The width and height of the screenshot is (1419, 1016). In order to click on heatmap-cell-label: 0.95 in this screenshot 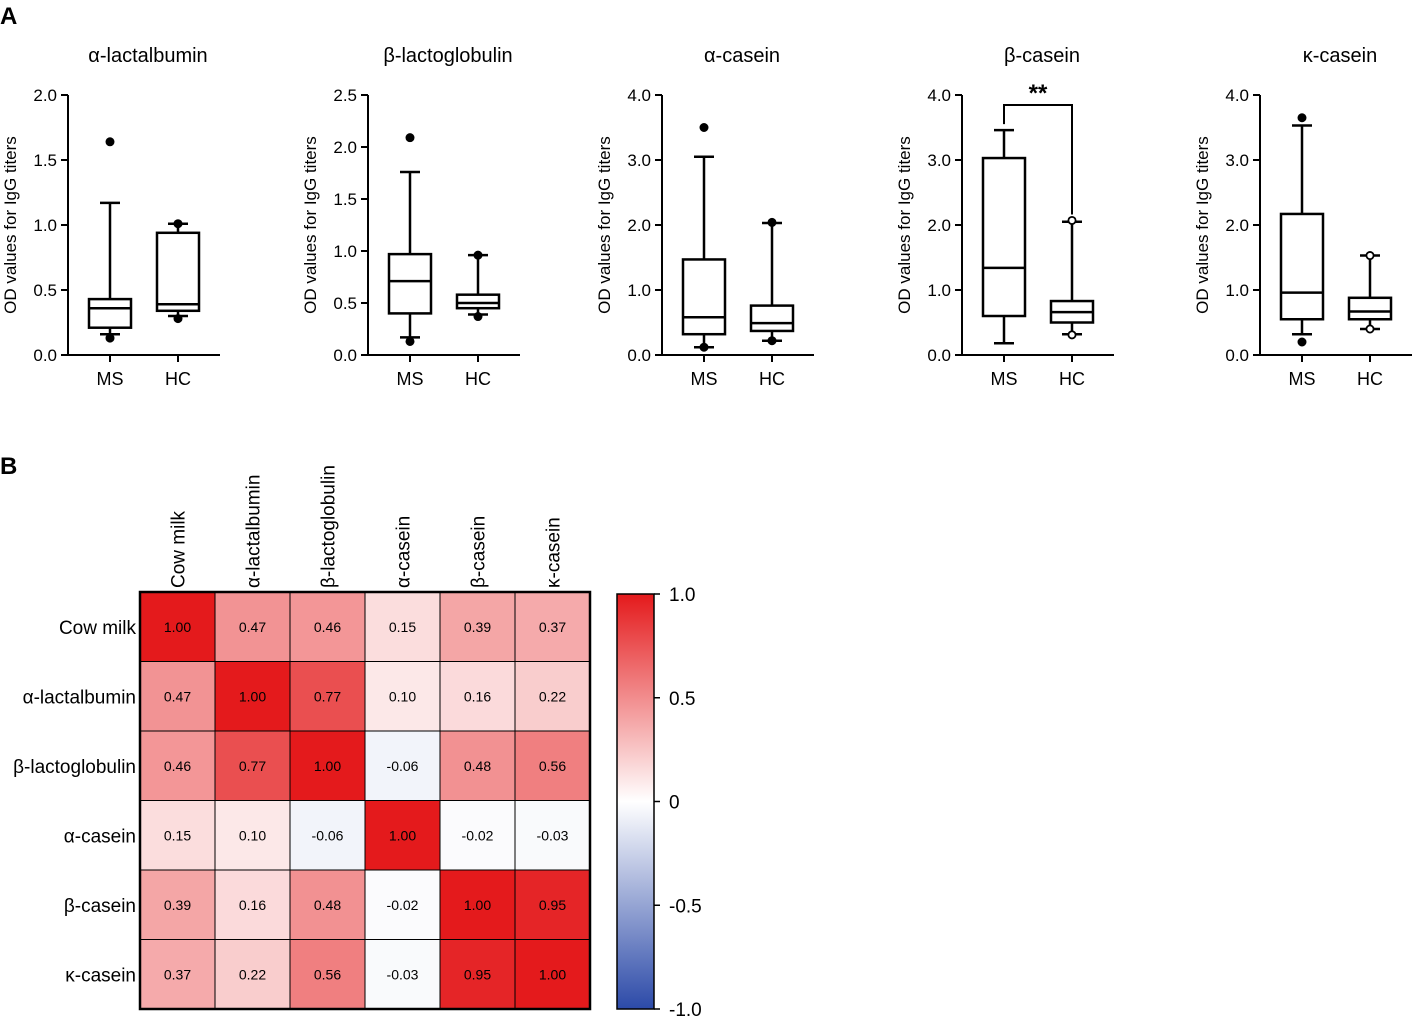, I will do `click(477, 974)`.